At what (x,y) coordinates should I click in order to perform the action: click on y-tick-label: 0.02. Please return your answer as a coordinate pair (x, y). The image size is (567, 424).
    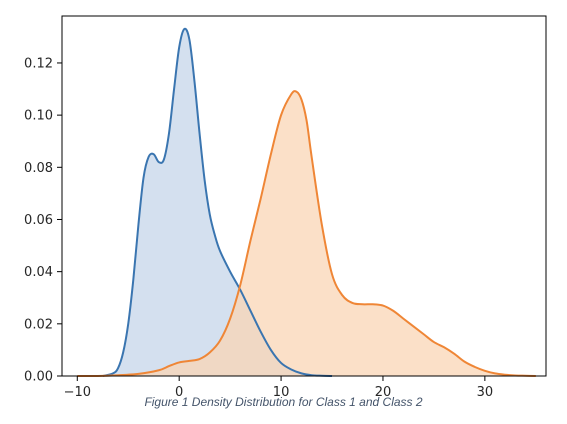
    Looking at the image, I should click on (38, 324).